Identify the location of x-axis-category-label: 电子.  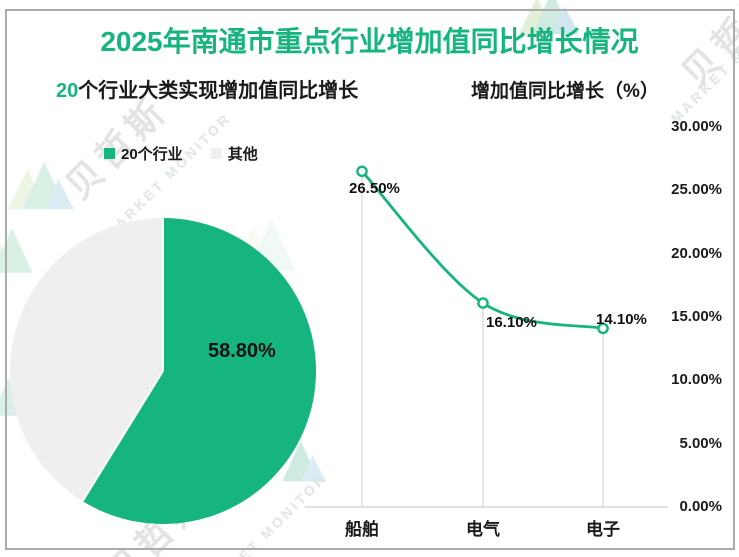
(603, 529).